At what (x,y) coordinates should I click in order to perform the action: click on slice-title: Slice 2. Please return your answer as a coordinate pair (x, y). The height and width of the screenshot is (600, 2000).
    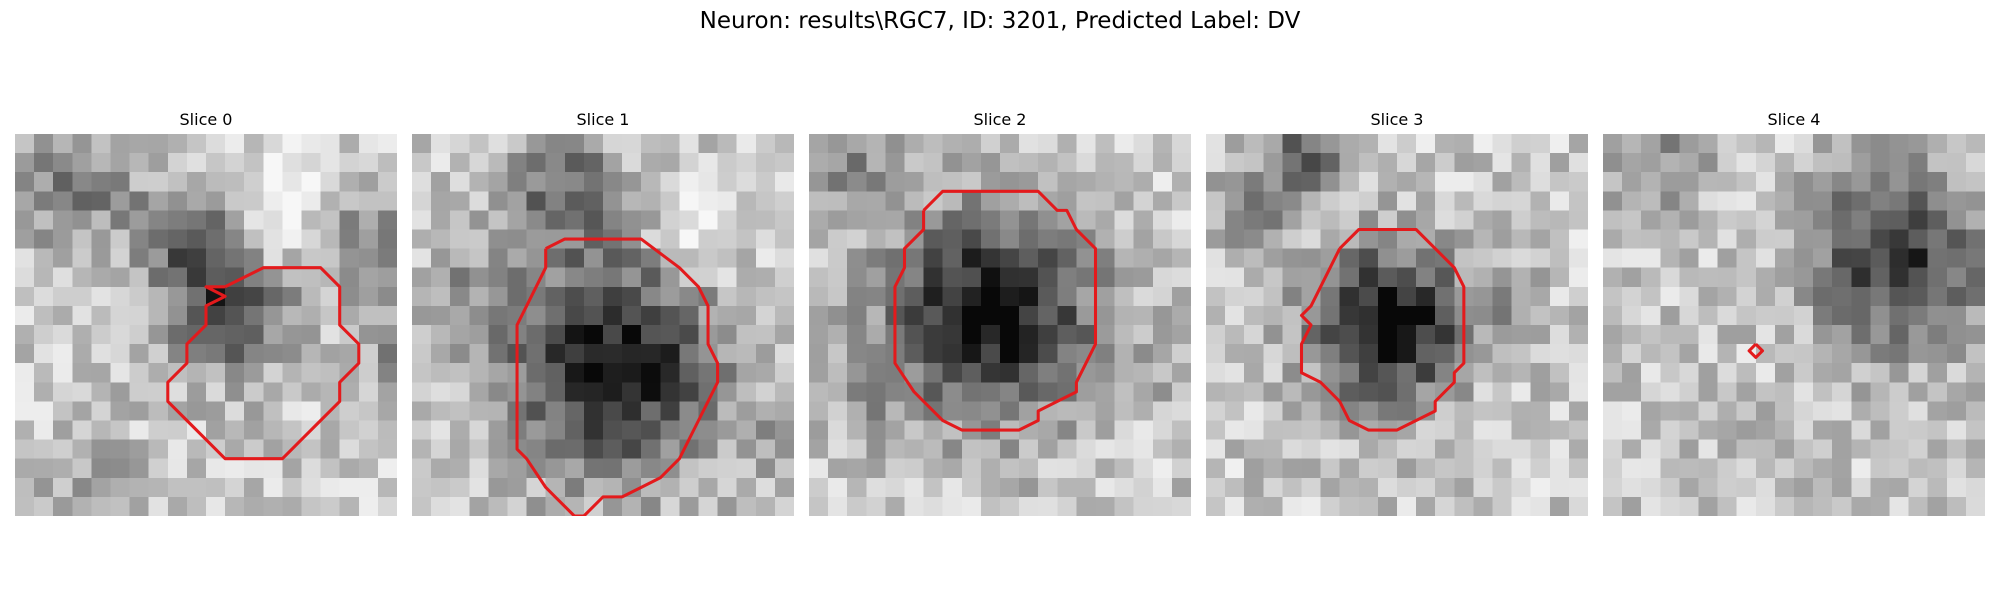
    Looking at the image, I should click on (1000, 119).